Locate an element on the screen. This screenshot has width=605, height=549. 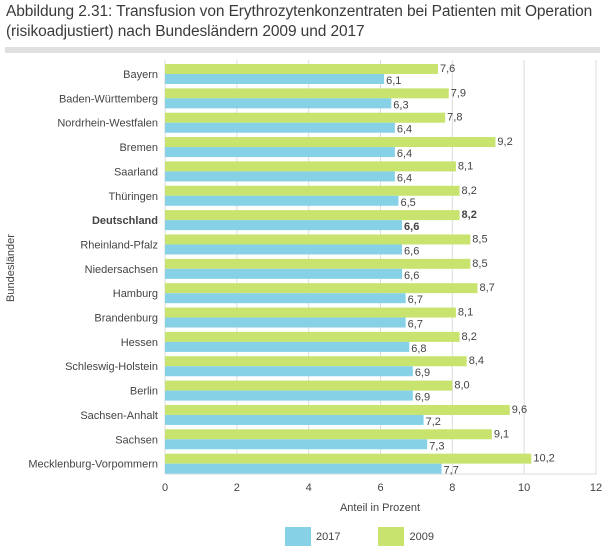
category-label: Schleswig-Holstein is located at coordinates (111, 367).